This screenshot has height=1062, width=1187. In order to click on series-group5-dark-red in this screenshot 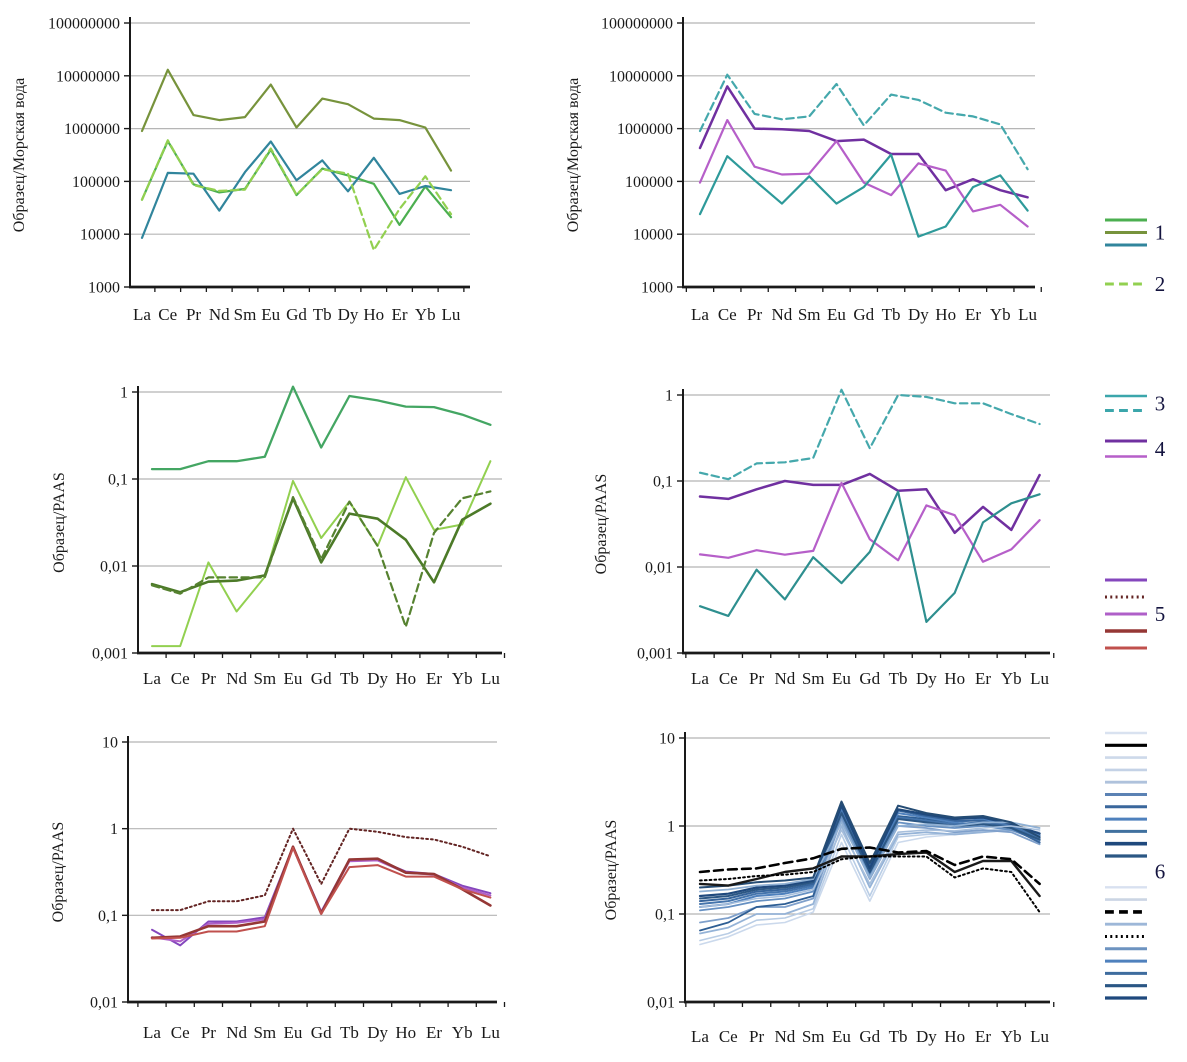, I will do `click(321, 892)`.